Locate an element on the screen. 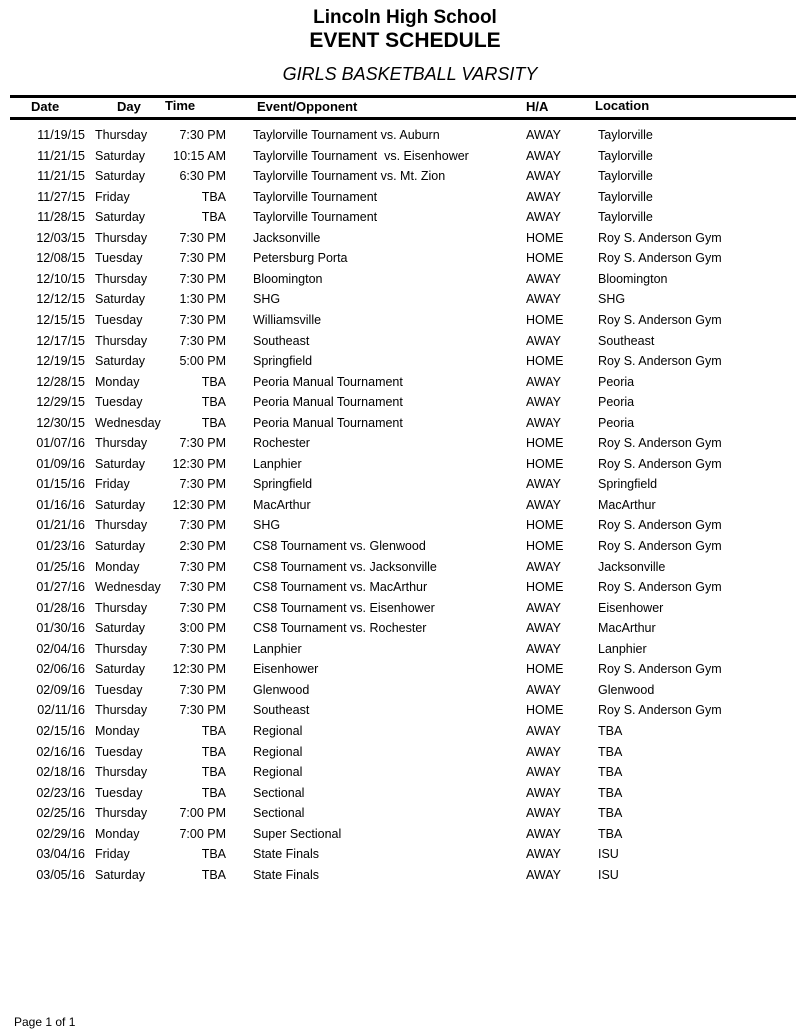 The width and height of the screenshot is (800, 1033). location-cell: Eisenhower is located at coordinates (631, 607).